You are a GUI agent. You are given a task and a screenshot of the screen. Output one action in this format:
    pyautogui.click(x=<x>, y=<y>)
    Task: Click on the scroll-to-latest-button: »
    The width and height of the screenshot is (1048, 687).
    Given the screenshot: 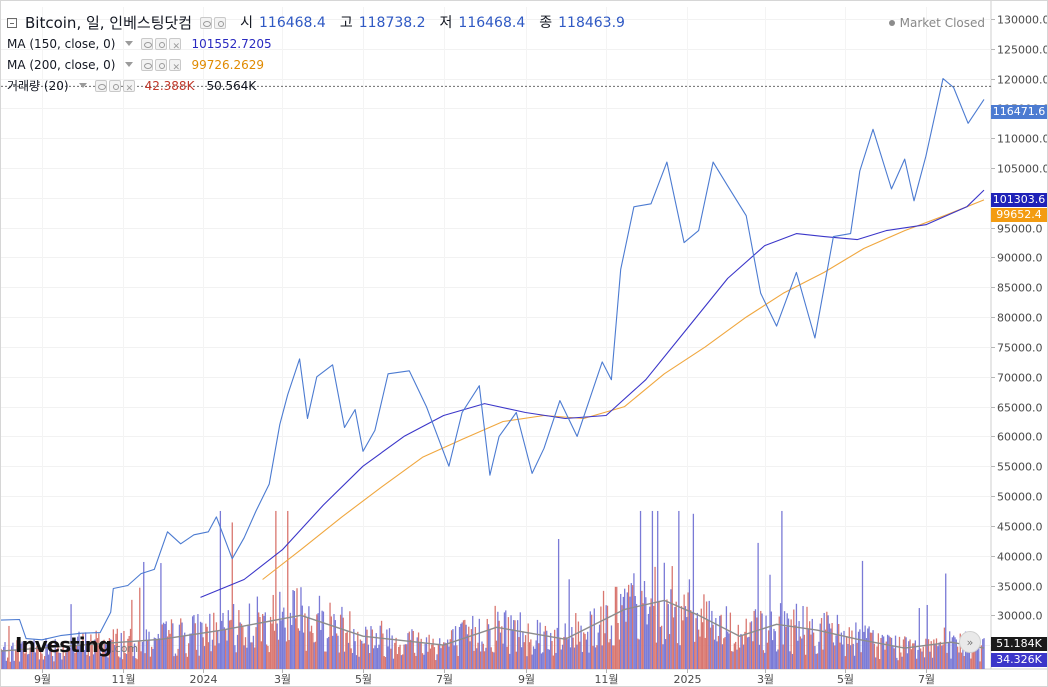 What is the action you would take?
    pyautogui.click(x=970, y=642)
    